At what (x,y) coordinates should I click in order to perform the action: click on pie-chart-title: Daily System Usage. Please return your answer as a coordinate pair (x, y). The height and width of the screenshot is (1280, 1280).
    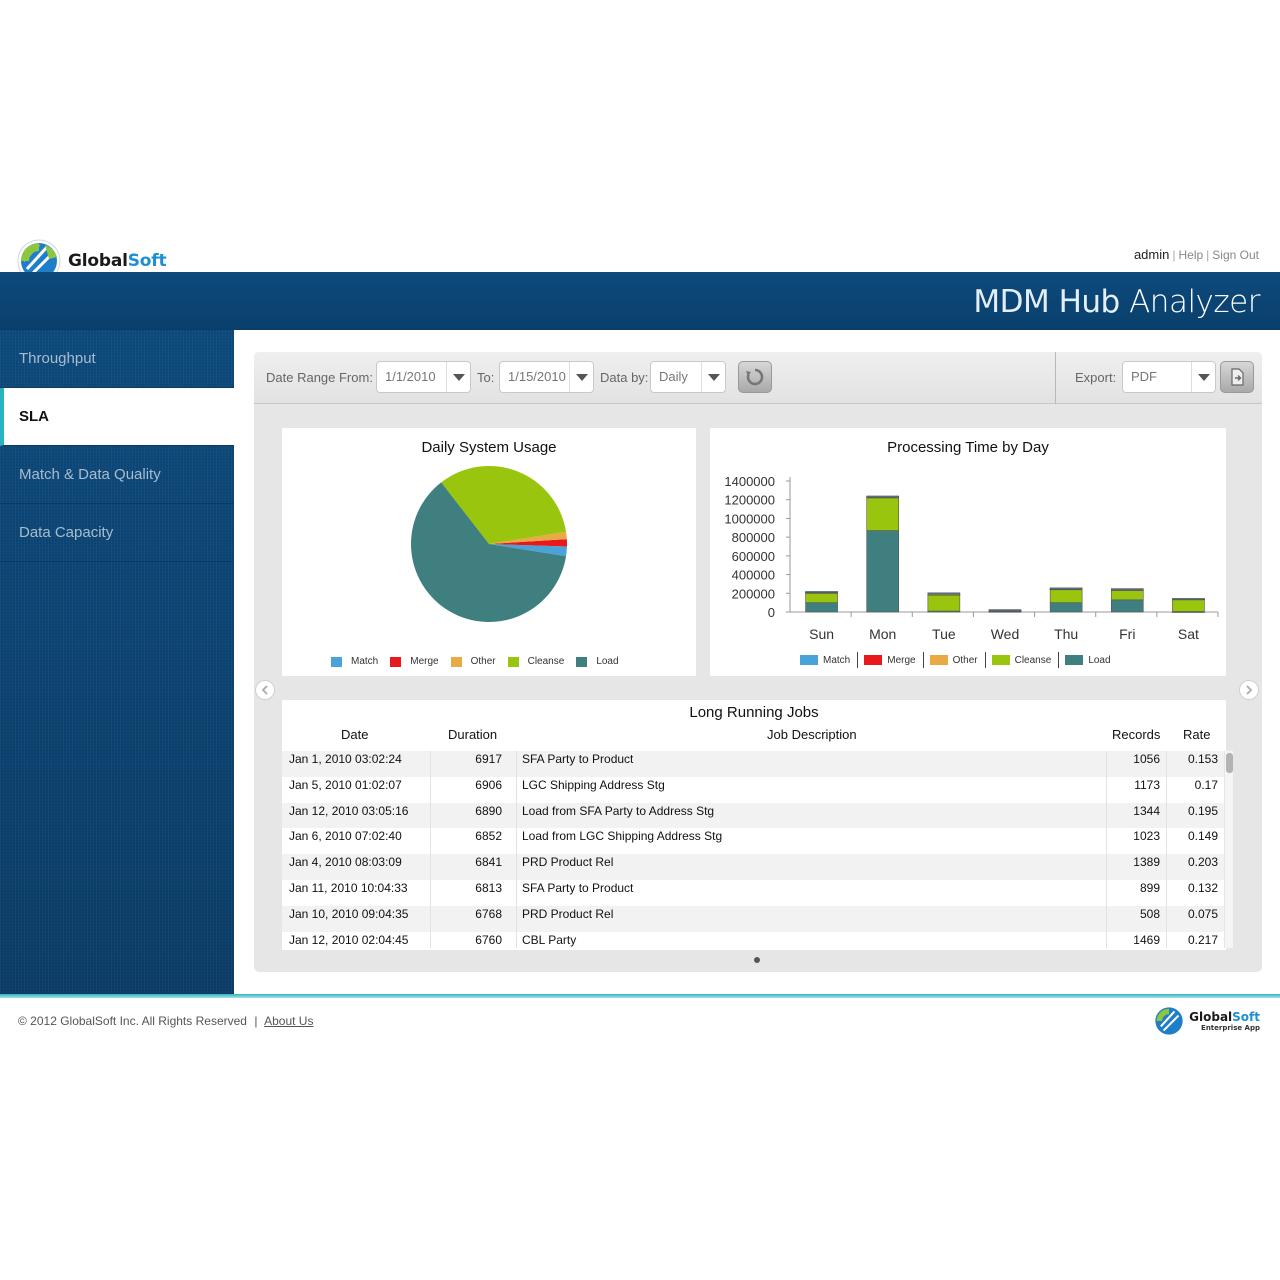
    Looking at the image, I should click on (489, 447).